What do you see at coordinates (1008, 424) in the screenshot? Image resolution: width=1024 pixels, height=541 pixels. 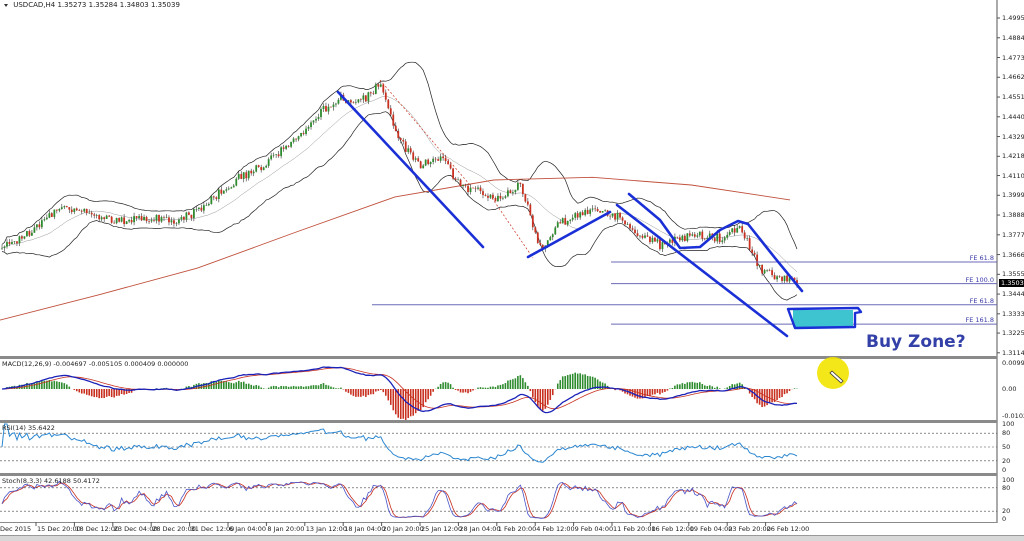 I see `rsi-tick-label: 100` at bounding box center [1008, 424].